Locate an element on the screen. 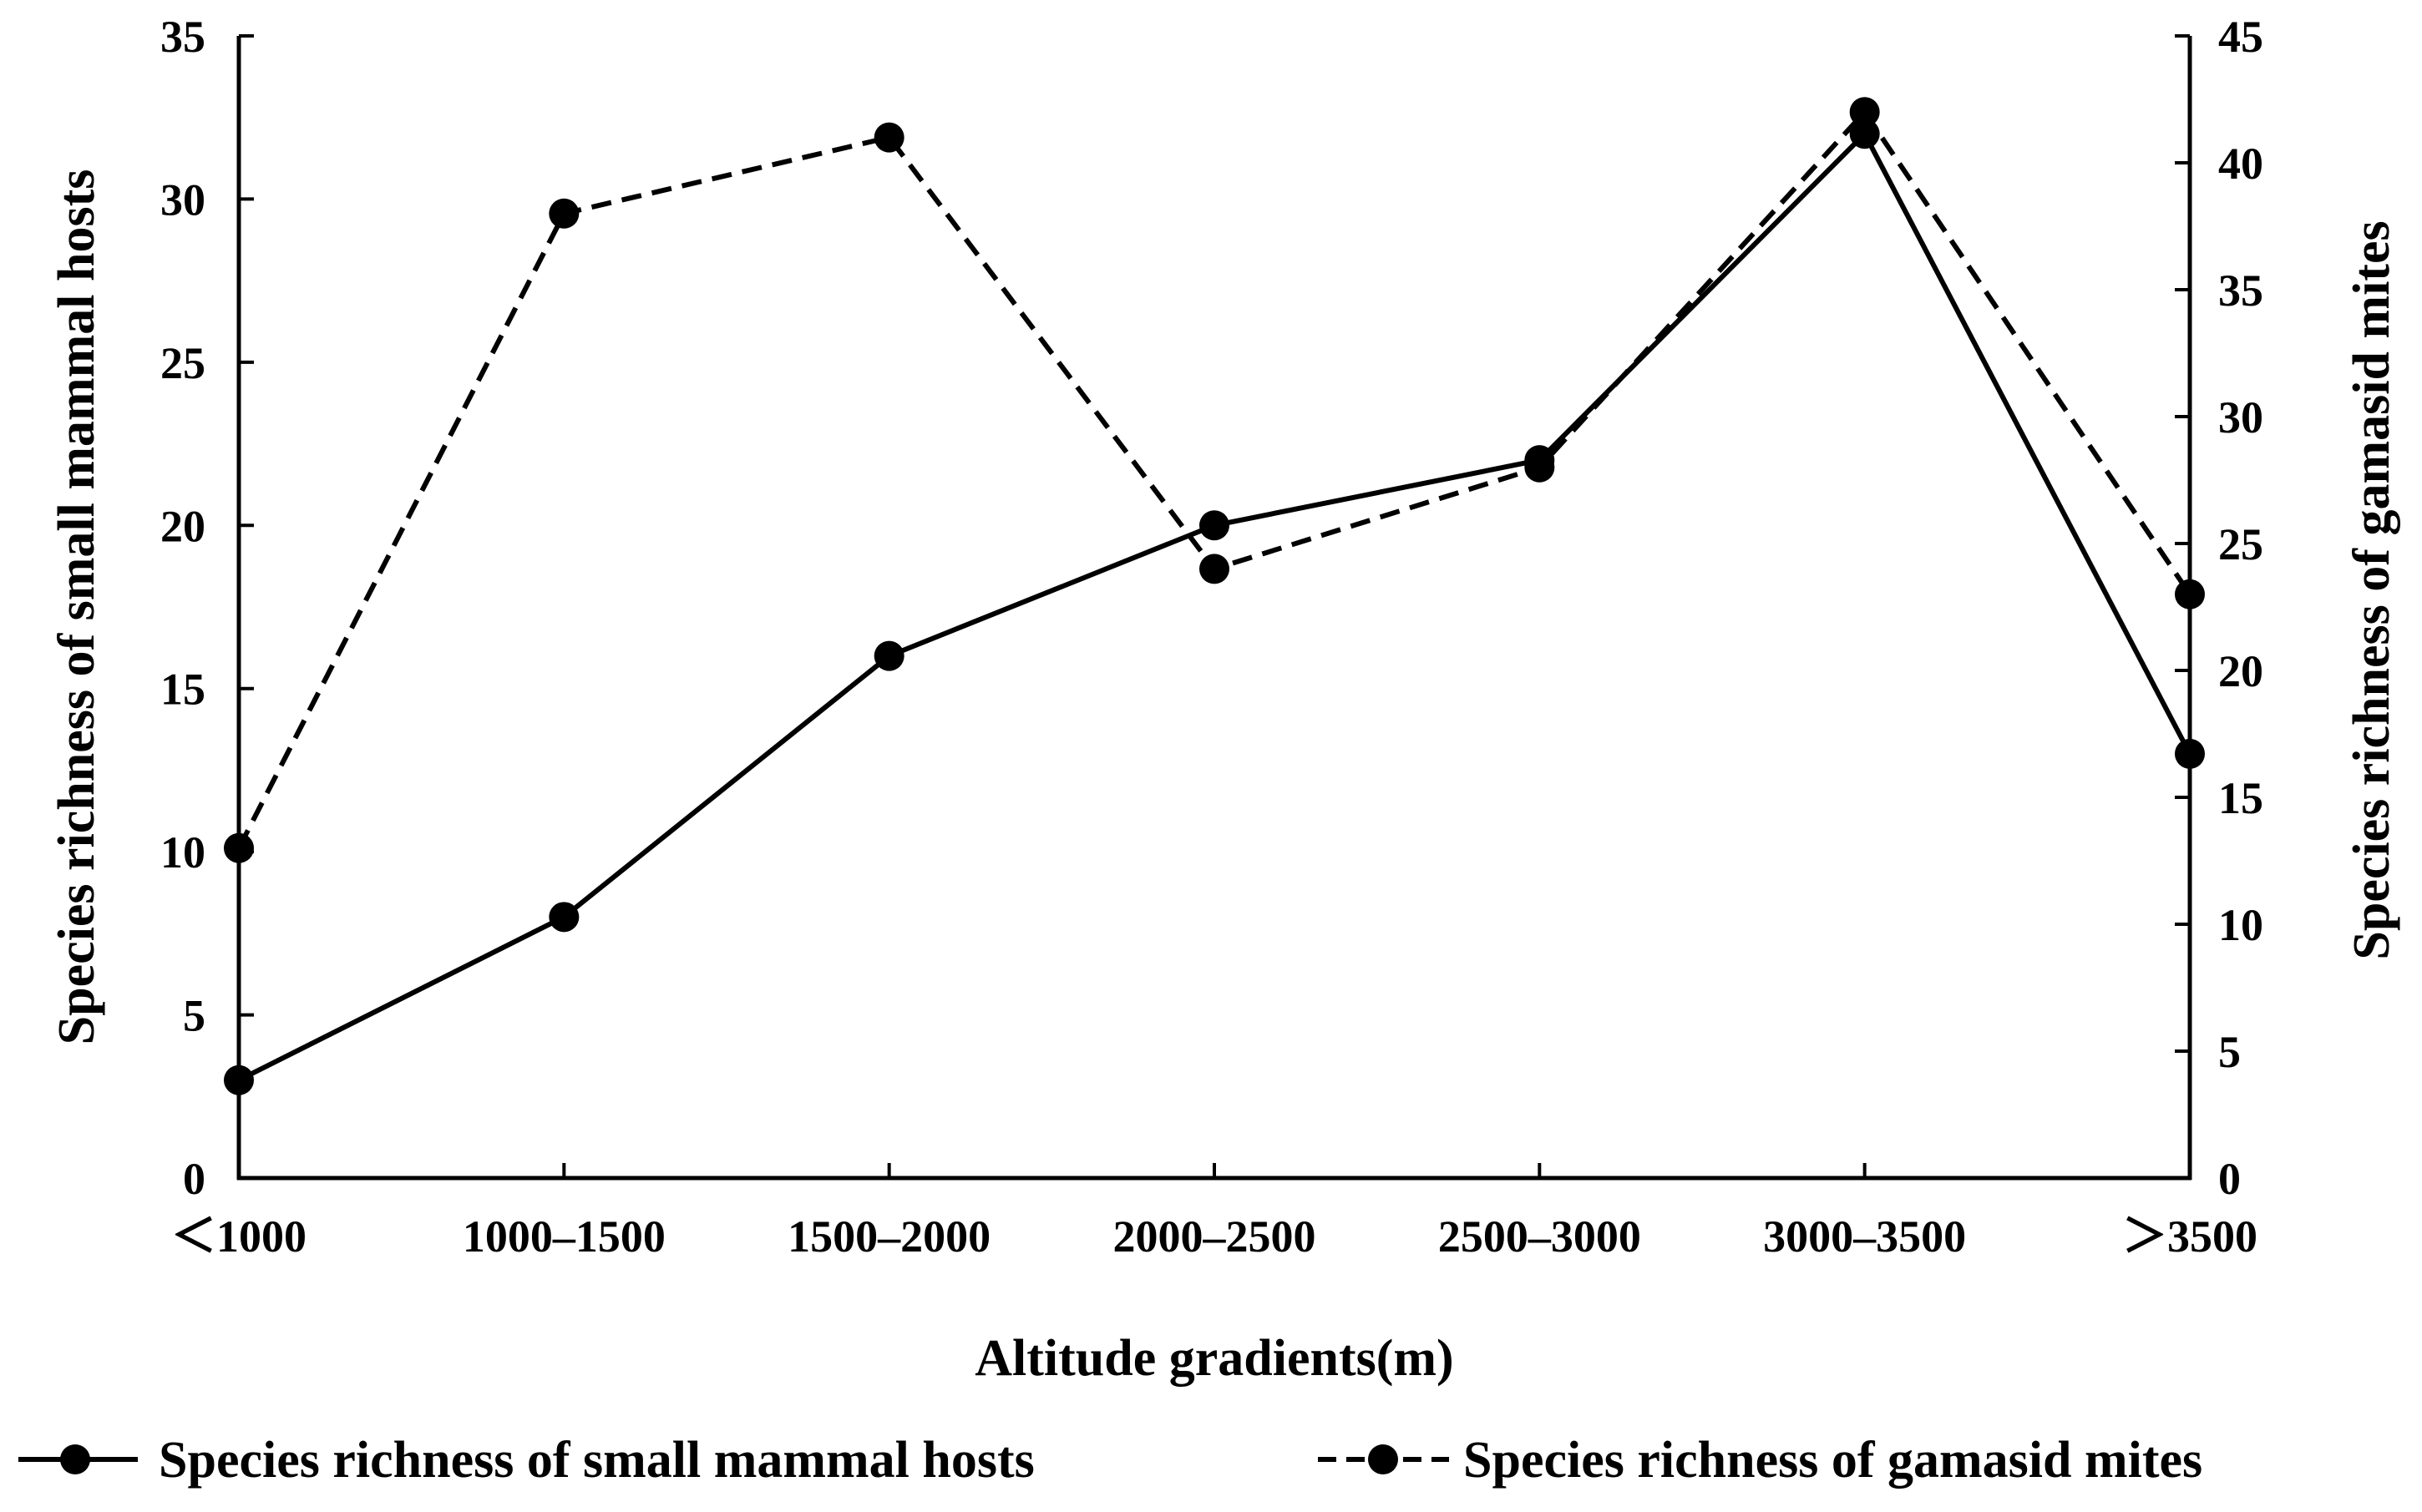 The image size is (2422, 1512). x-tick-label: 3000–3500 is located at coordinates (1864, 1236).